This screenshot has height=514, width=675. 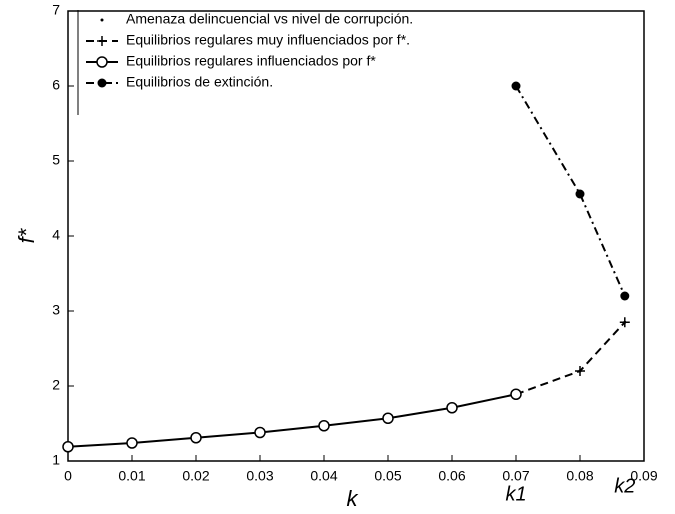 I want to click on y-tick-label: 2, so click(x=56, y=385).